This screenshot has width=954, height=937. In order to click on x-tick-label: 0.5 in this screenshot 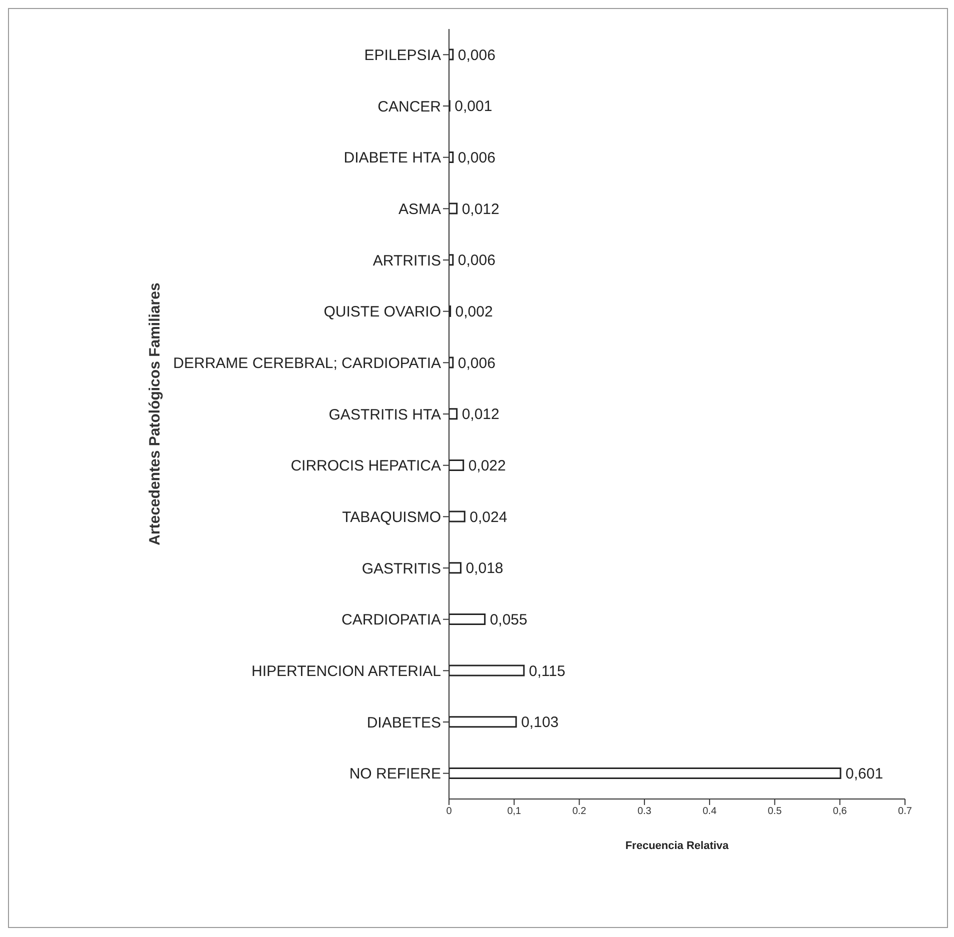, I will do `click(775, 812)`.